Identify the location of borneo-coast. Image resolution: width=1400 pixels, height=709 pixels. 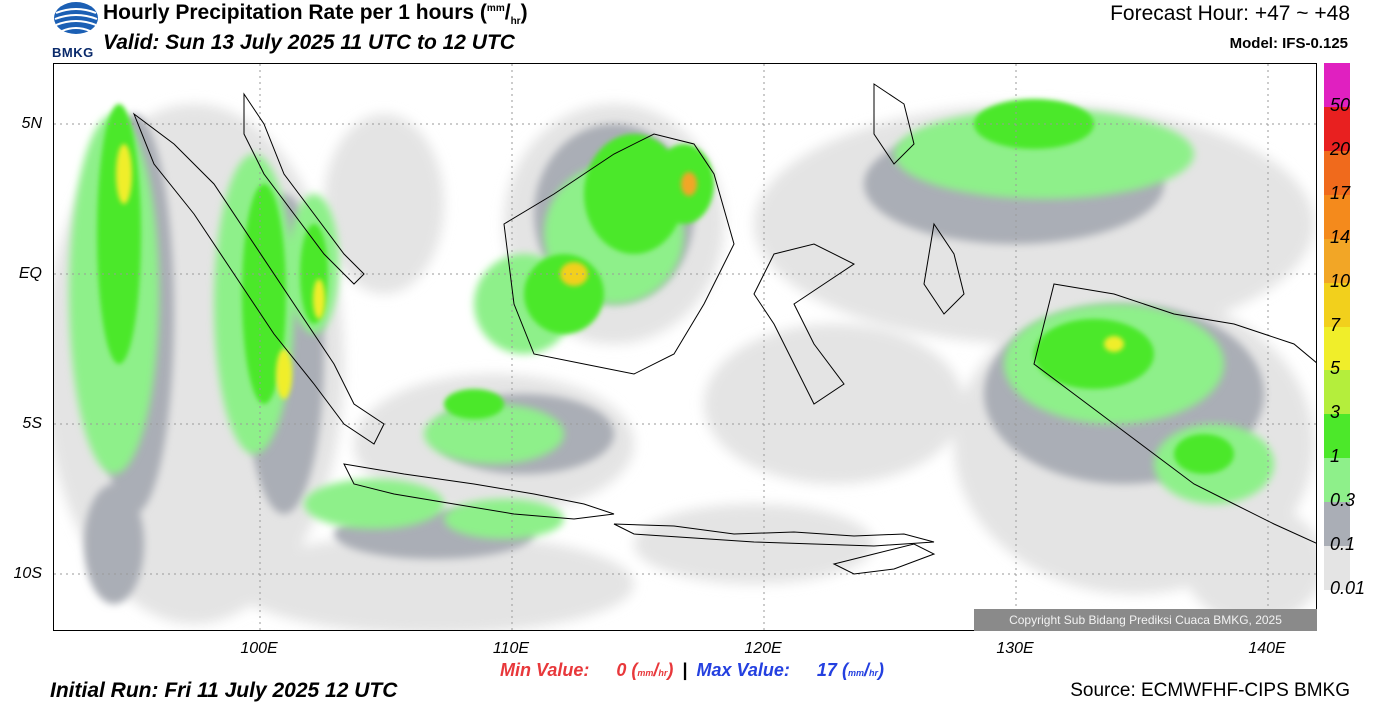
(619, 254).